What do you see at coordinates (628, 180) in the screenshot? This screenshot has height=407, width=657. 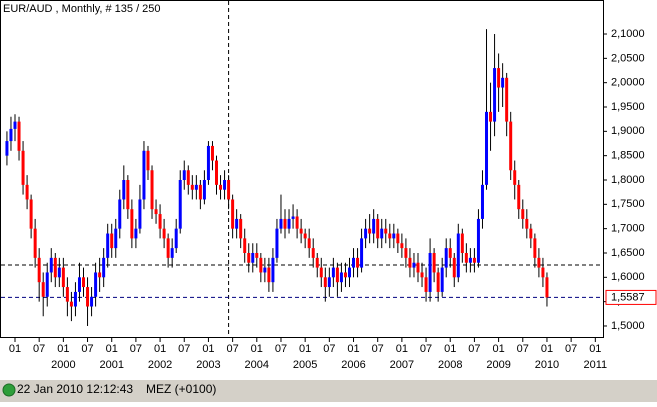 I see `y-tick-label: 1,8000` at bounding box center [628, 180].